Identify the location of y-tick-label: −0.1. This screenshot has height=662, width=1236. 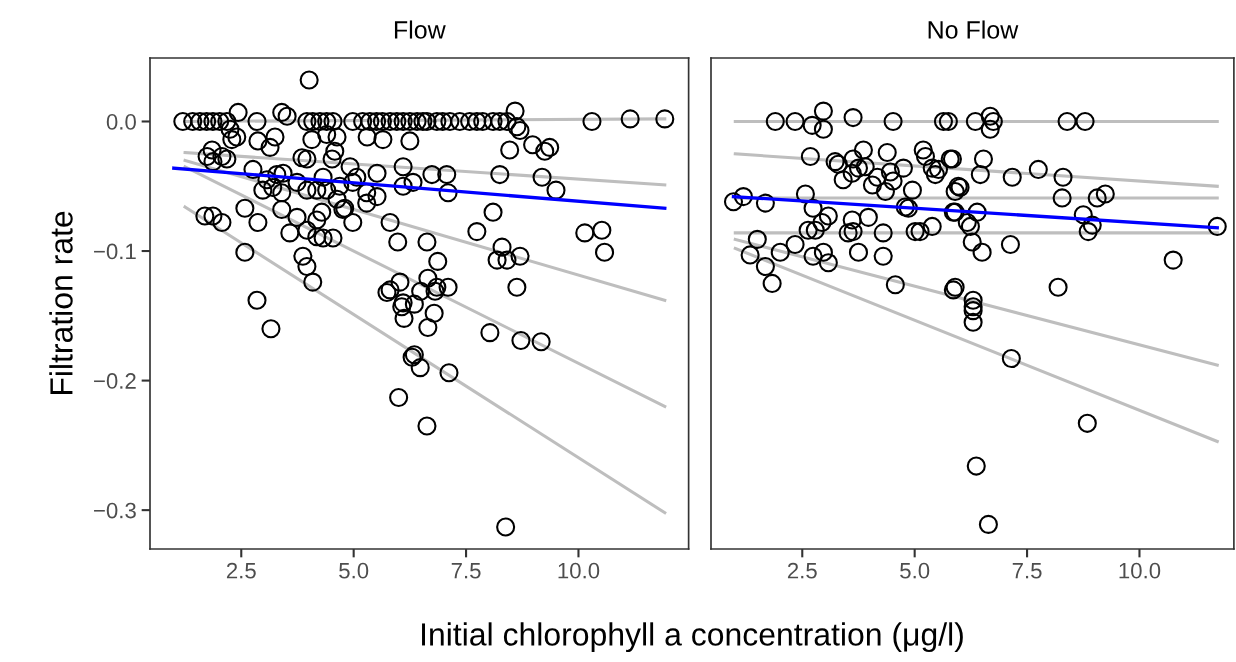
(115, 251).